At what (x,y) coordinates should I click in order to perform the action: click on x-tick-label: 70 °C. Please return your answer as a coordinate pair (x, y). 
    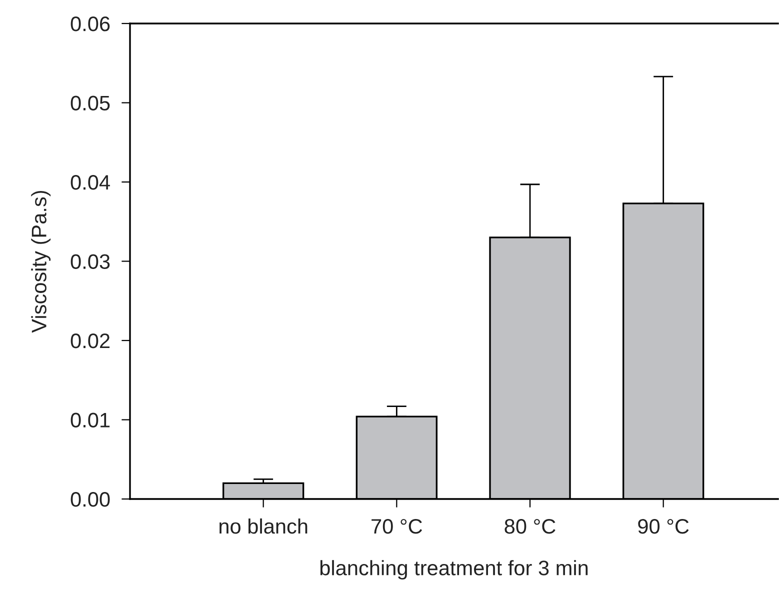
    Looking at the image, I should click on (397, 526).